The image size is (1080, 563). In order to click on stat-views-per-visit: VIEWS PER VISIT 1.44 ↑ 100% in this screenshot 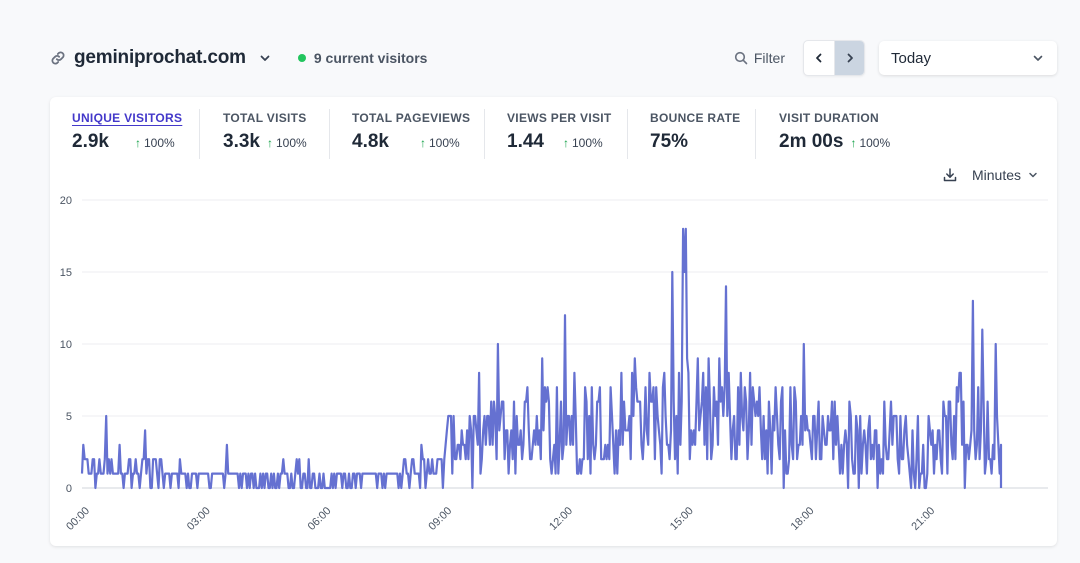, I will do `click(556, 134)`.